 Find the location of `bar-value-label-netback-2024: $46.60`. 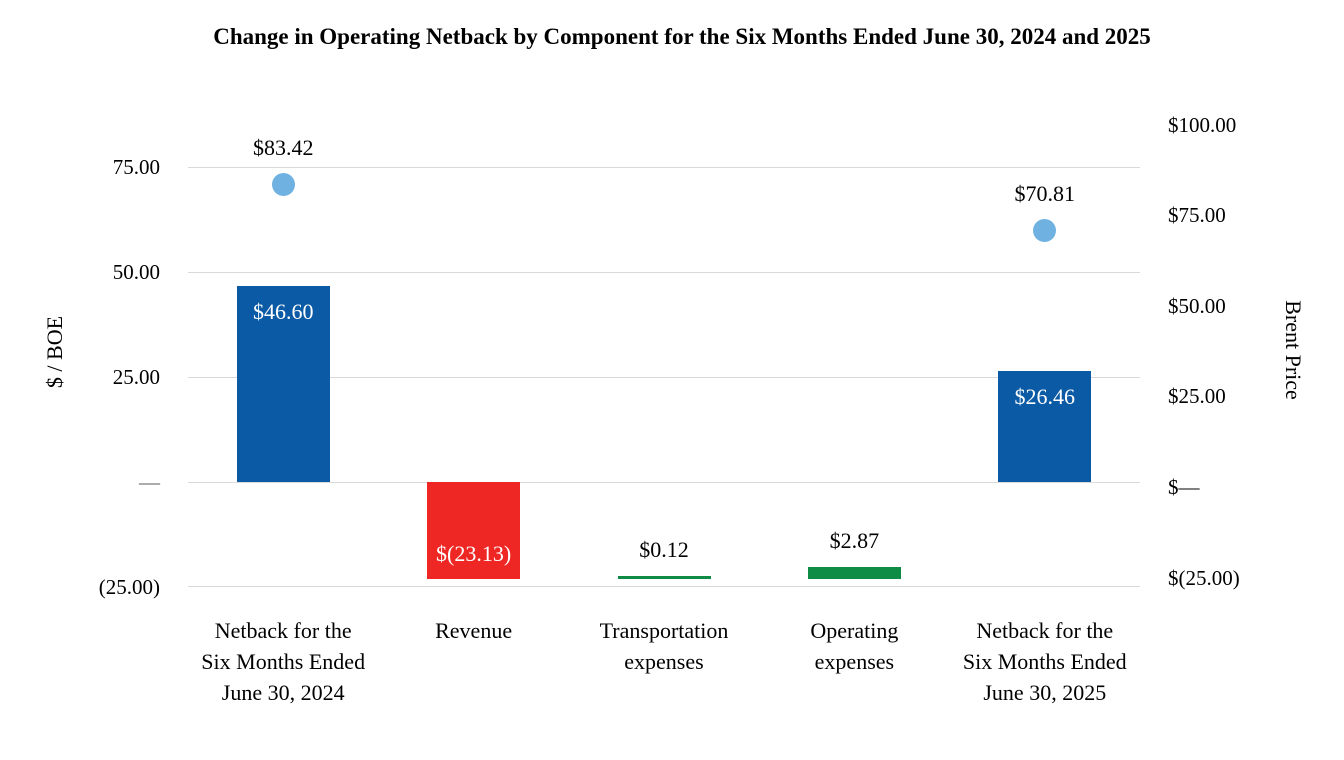

bar-value-label-netback-2024: $46.60 is located at coordinates (283, 312).